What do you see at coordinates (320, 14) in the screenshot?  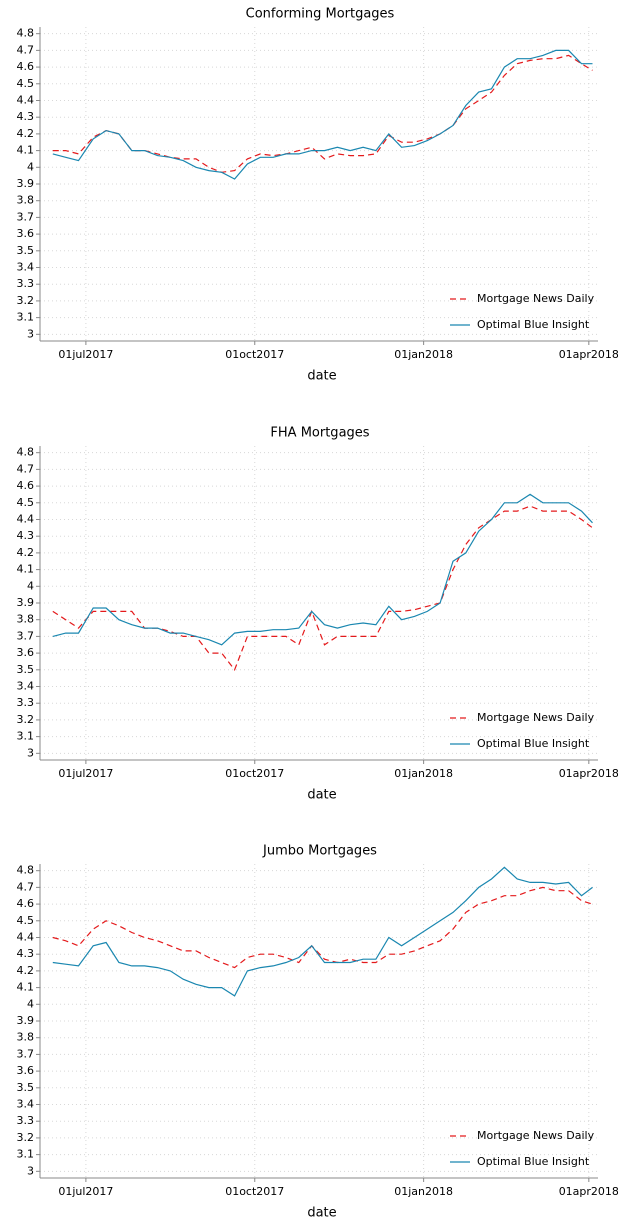 I see `chart-title: Conforming Mortgages` at bounding box center [320, 14].